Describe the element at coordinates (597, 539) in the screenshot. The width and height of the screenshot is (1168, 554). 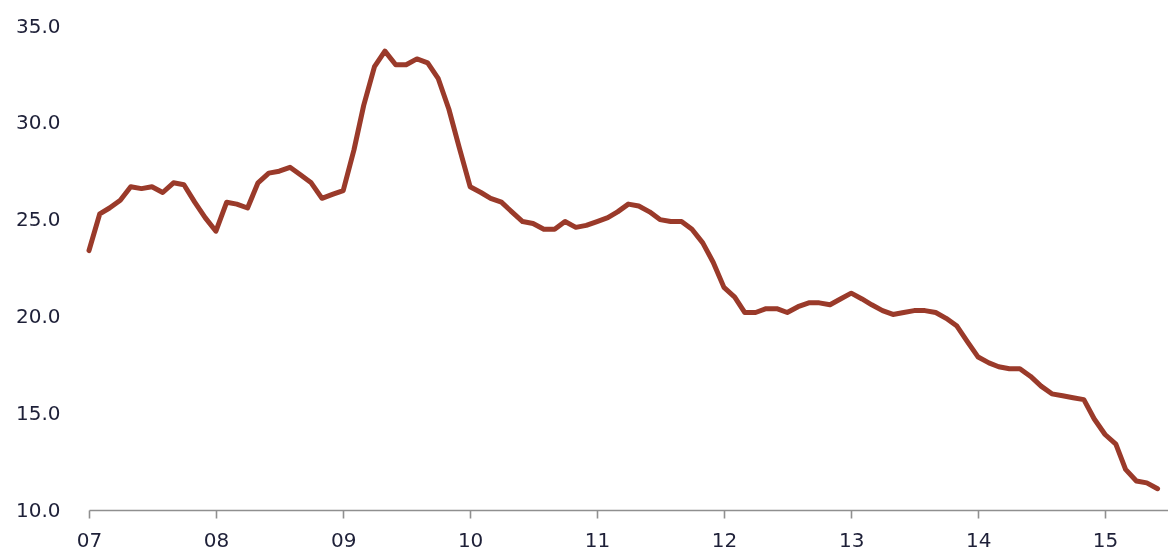
I see `x-tick-label: 11` at that location.